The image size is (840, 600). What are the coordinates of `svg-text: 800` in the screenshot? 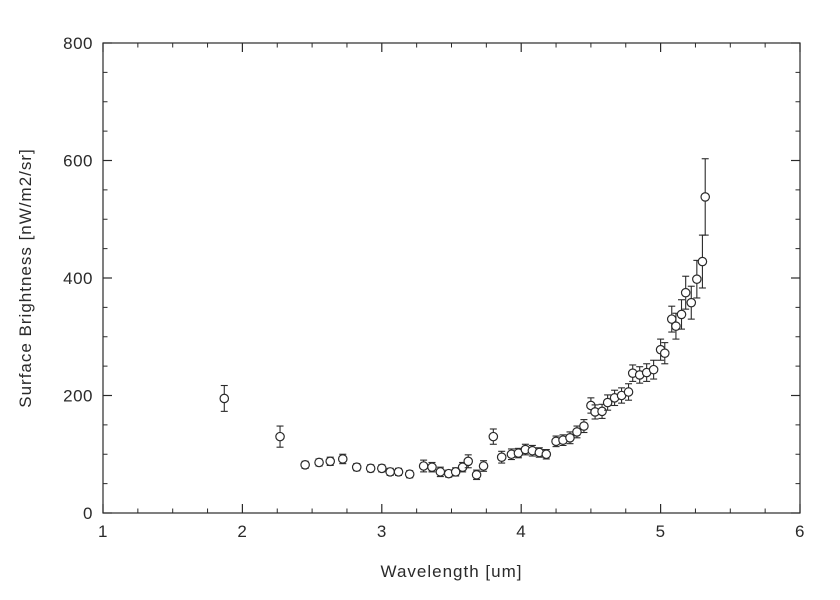 It's located at (78, 43).